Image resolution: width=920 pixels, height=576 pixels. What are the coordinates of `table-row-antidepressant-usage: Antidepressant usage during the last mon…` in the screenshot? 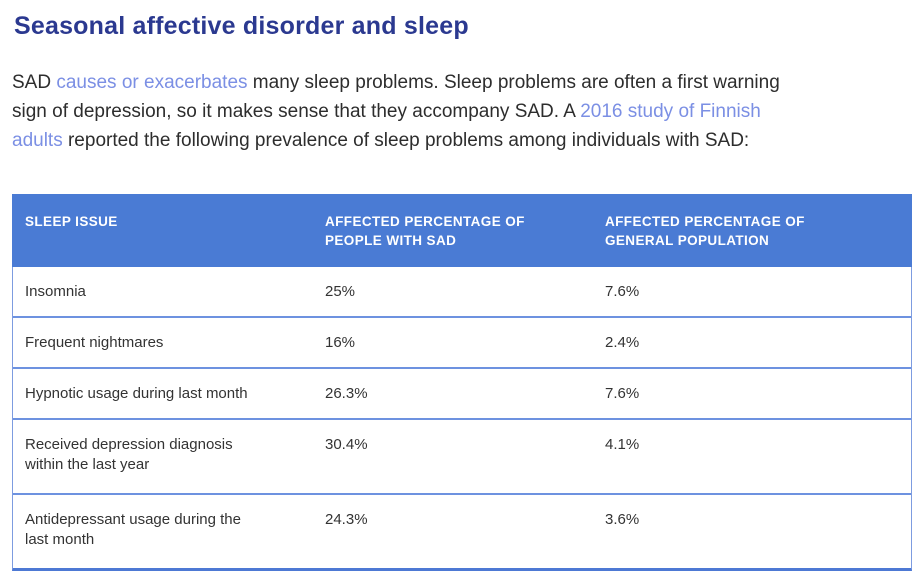 It's located at (462, 530).